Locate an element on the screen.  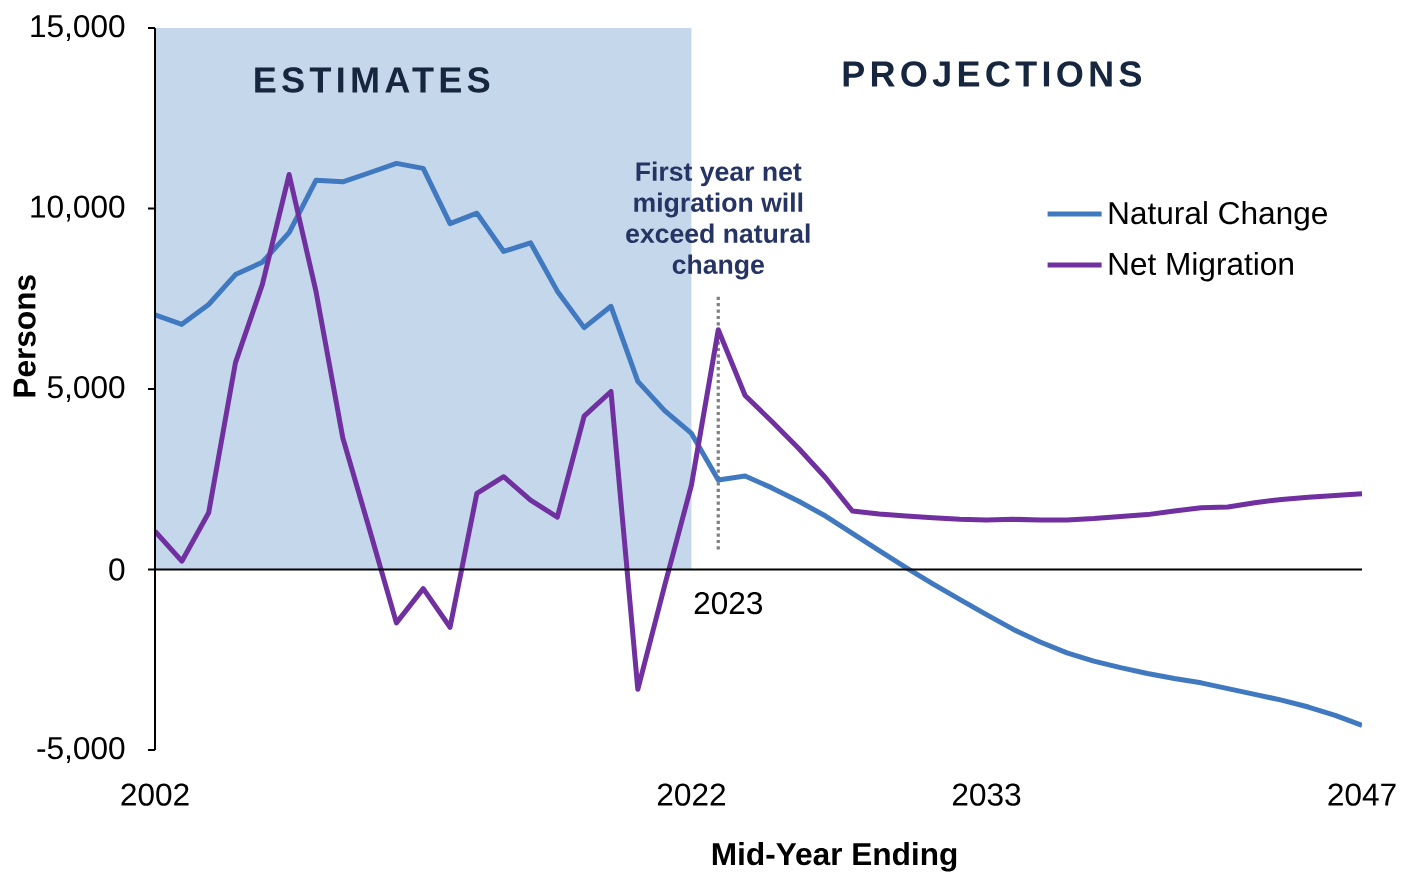
y-tick-label: 10,000 is located at coordinates (78, 208).